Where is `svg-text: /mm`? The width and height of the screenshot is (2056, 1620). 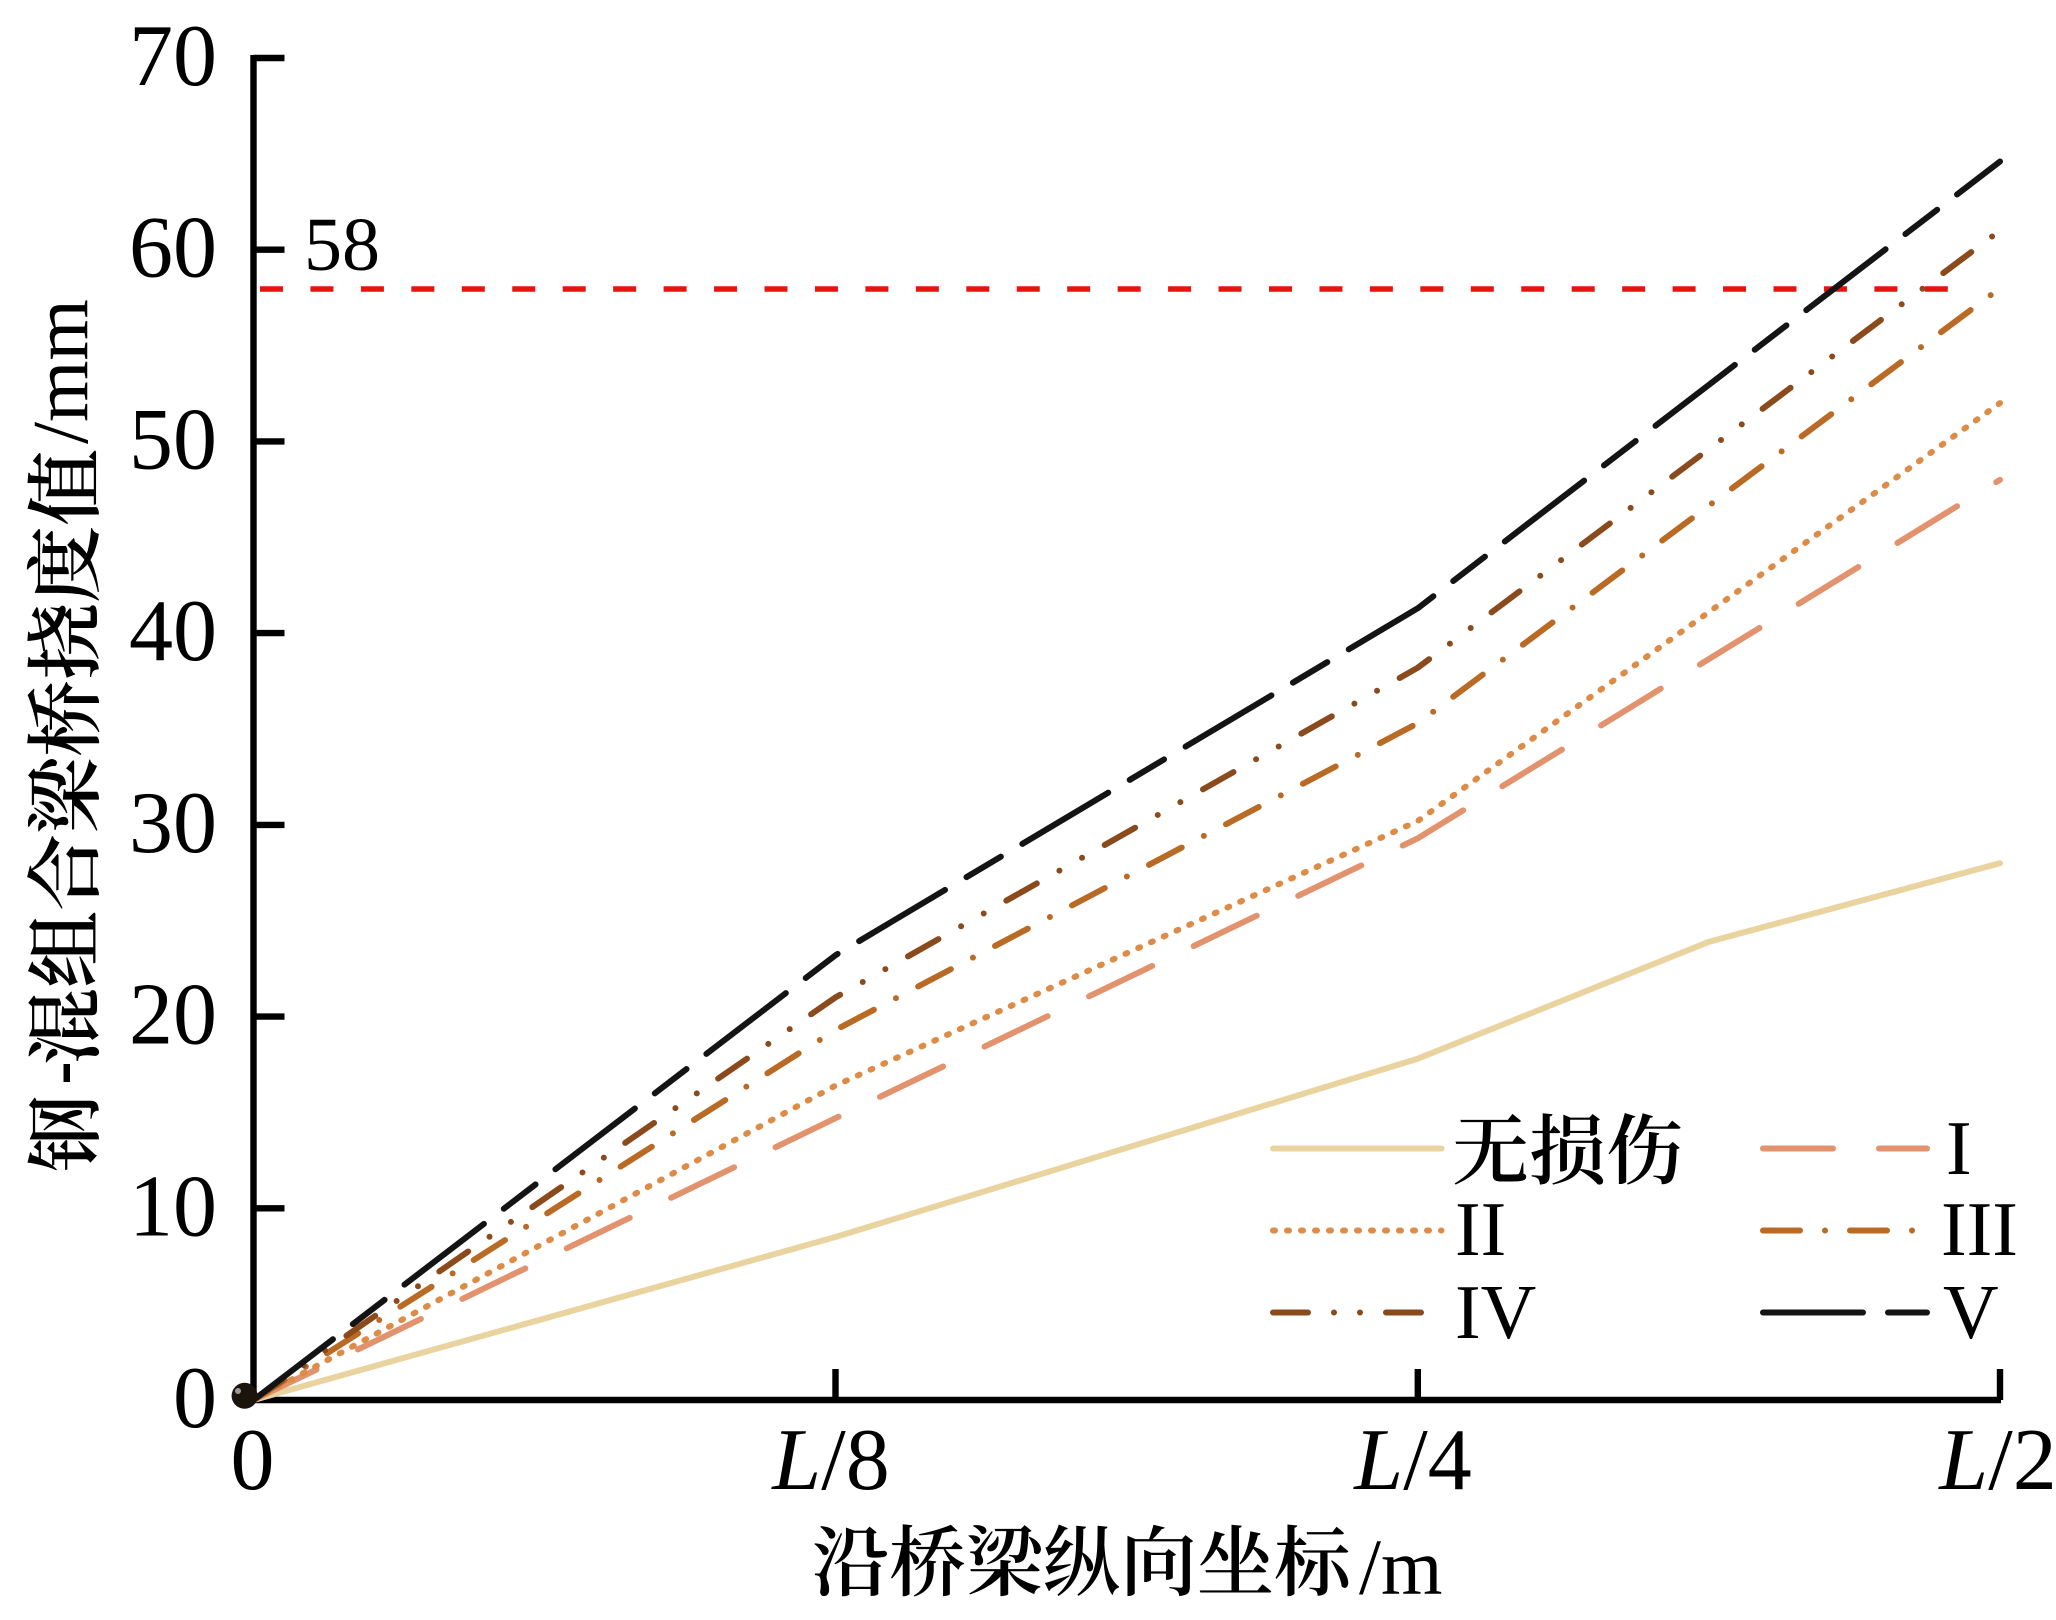
svg-text: /mm is located at coordinates (61, 371).